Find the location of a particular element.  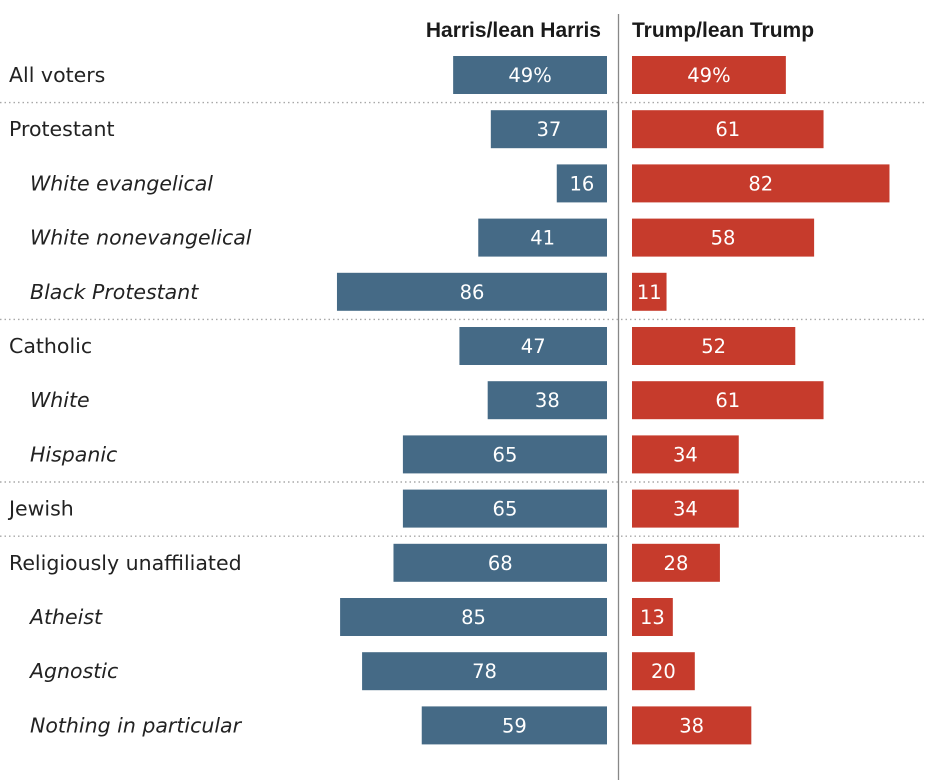

value-label-harris: 37 is located at coordinates (548, 129).